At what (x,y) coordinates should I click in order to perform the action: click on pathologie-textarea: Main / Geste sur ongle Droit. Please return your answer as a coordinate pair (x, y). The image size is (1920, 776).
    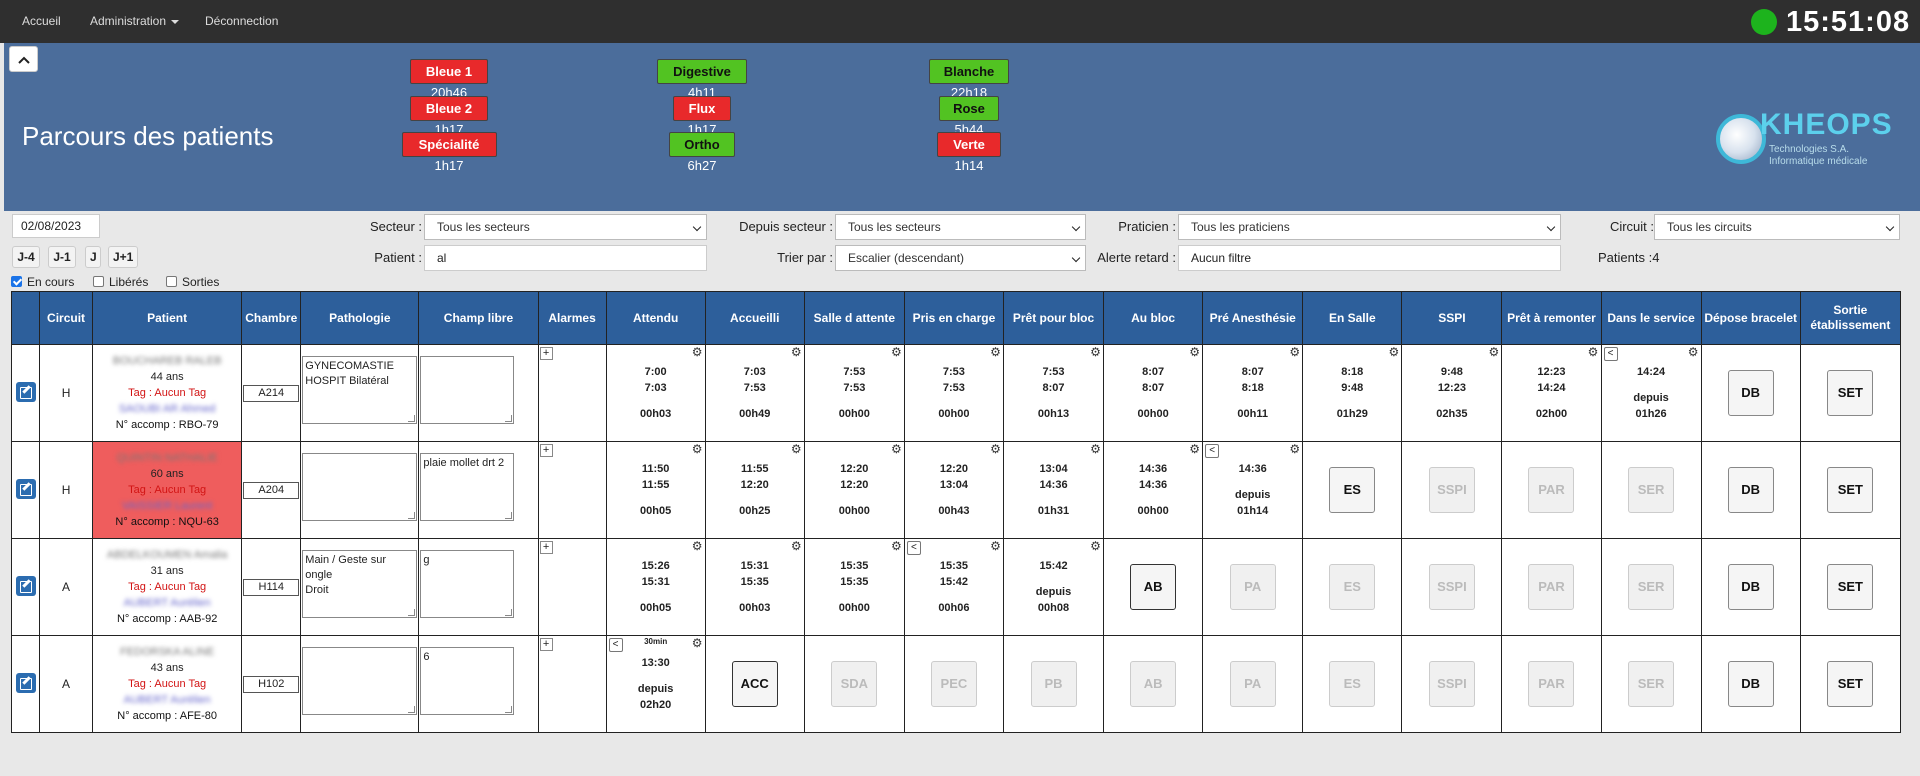
    Looking at the image, I should click on (360, 584).